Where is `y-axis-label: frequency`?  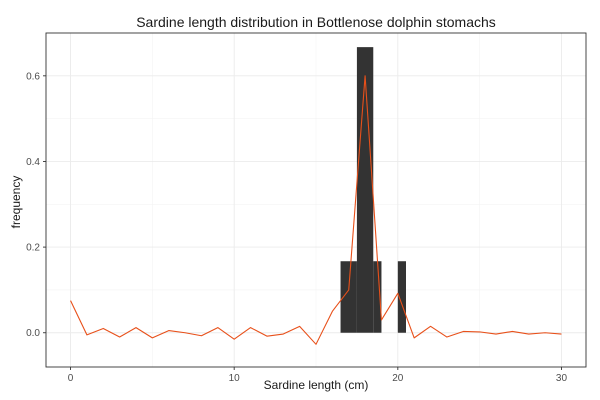
y-axis-label: frequency is located at coordinates (16, 202).